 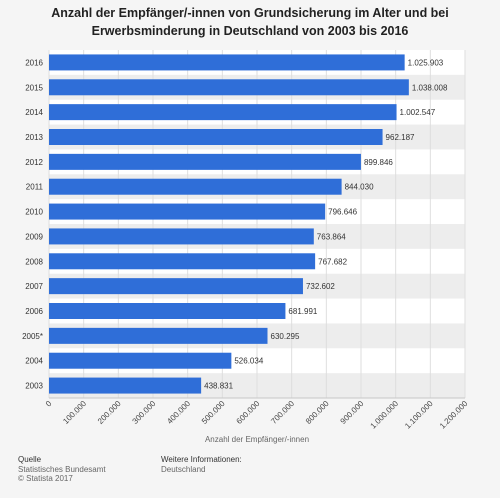 I want to click on category-label: 2014, so click(x=34, y=112).